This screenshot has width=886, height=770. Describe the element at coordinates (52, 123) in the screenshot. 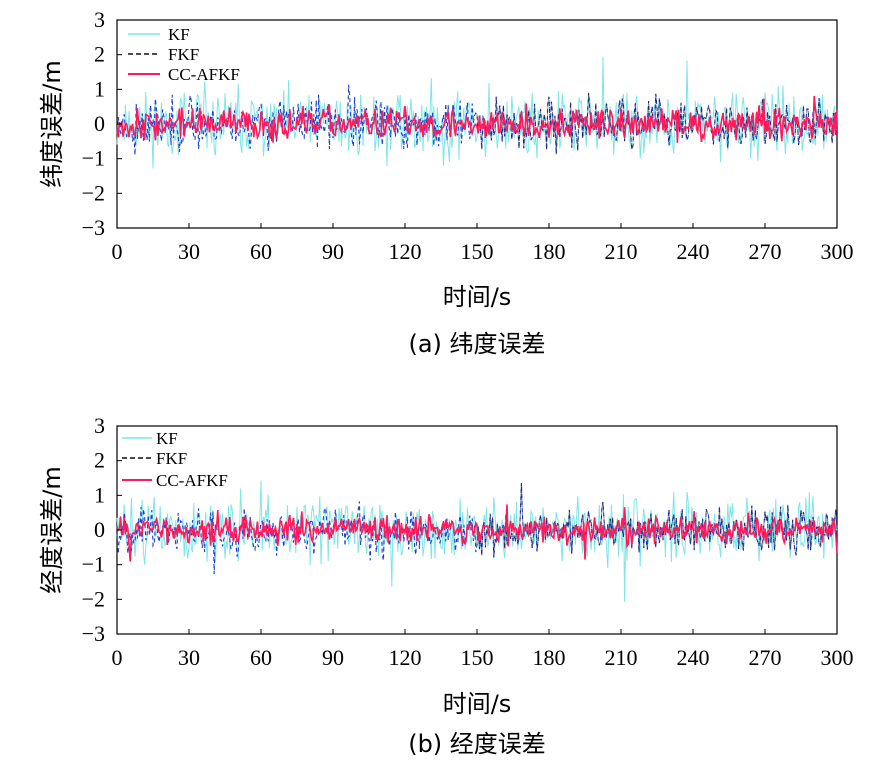

I see `y-axis-title: 纬度误差/m` at that location.